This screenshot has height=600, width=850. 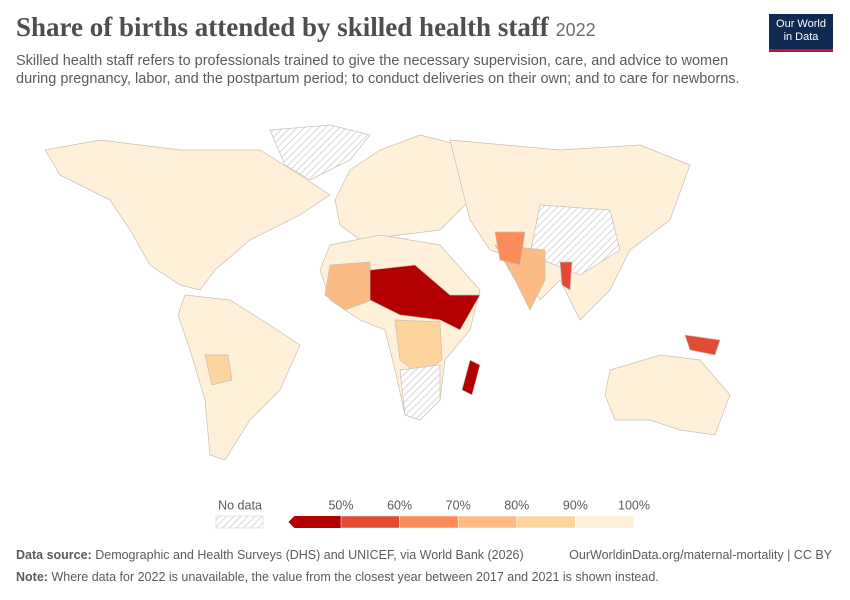 I want to click on sahel, so click(x=425, y=297).